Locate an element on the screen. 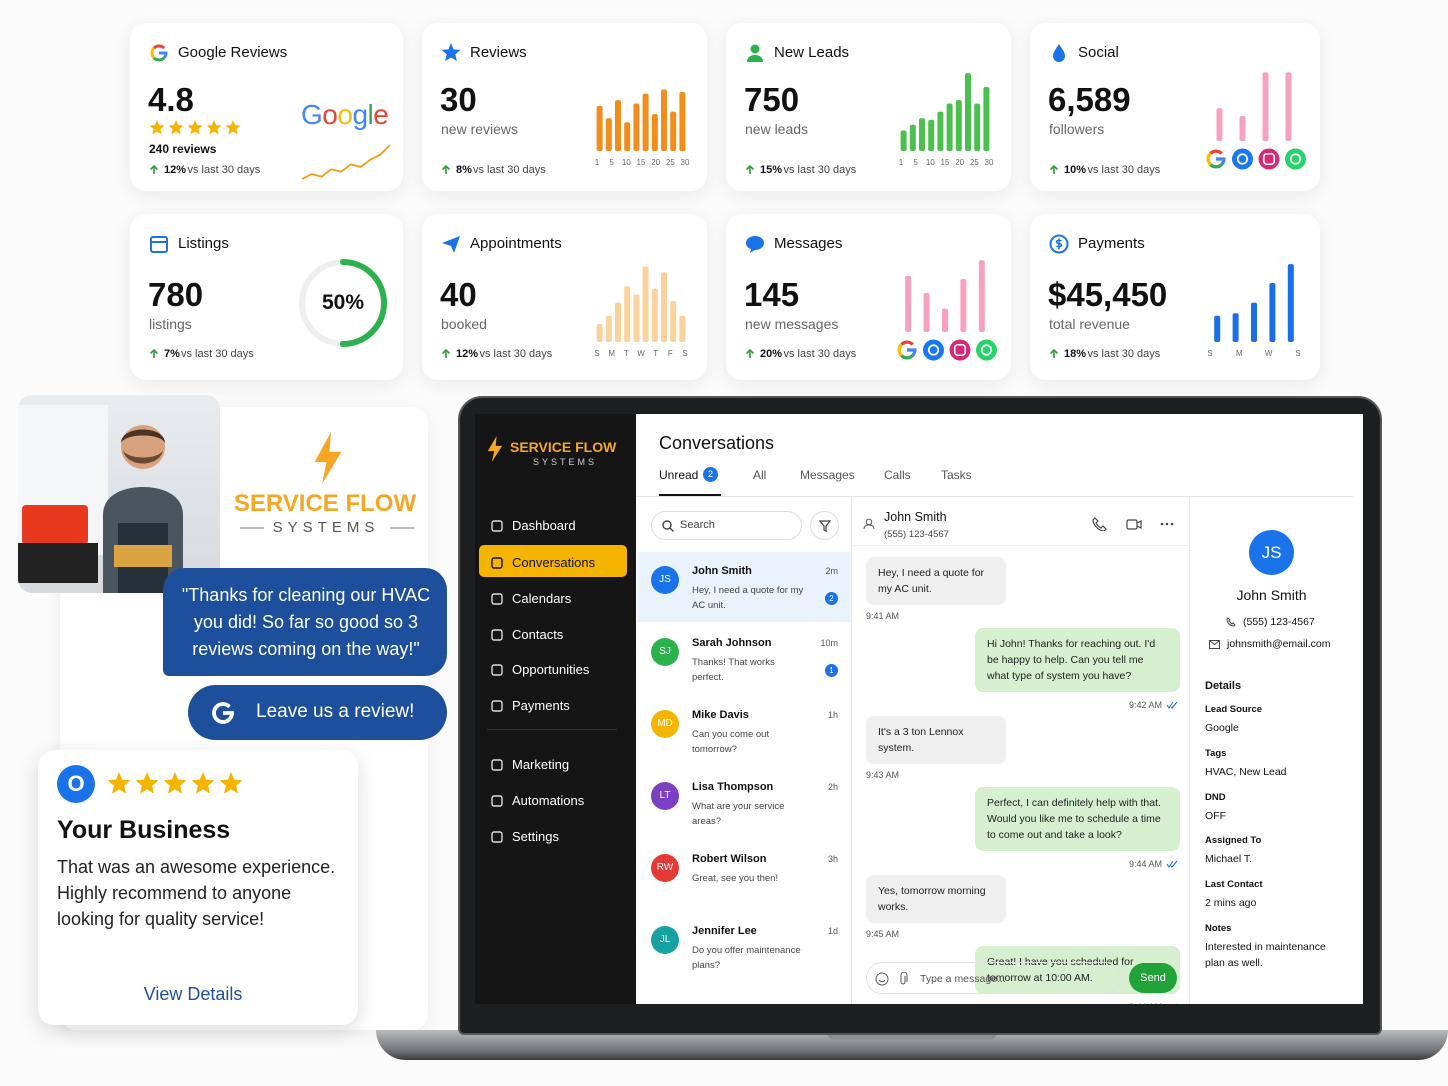 The width and height of the screenshot is (1448, 1086). nav-item: Marketing is located at coordinates (541, 764).